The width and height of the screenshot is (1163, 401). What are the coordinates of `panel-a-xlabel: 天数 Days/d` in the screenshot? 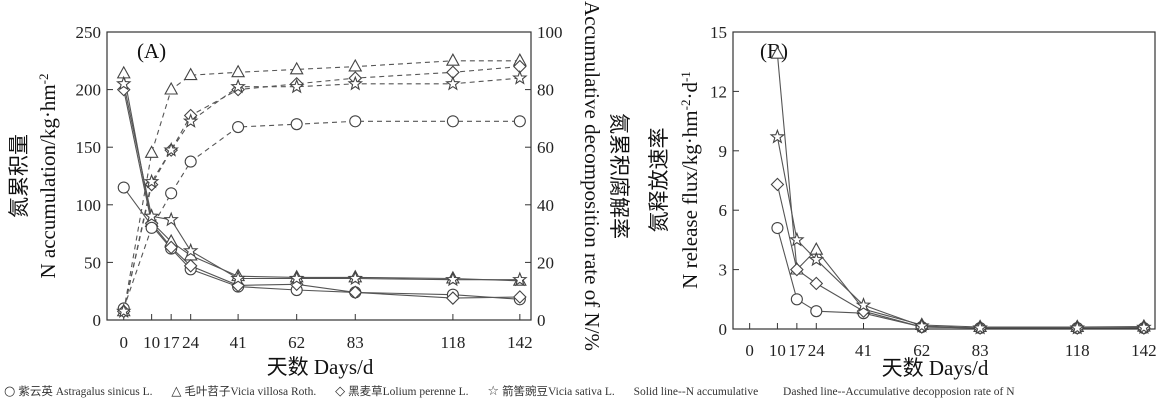 It's located at (320, 367).